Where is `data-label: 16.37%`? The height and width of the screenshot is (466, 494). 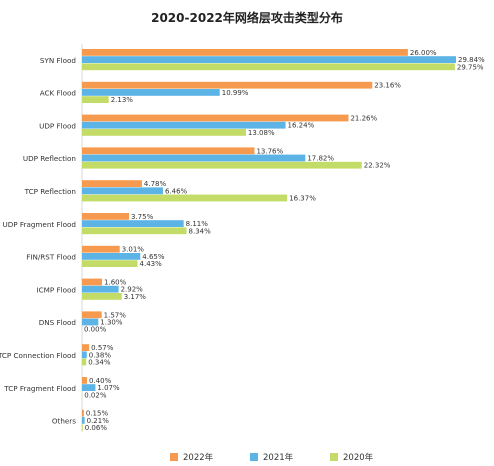 data-label: 16.37% is located at coordinates (302, 199).